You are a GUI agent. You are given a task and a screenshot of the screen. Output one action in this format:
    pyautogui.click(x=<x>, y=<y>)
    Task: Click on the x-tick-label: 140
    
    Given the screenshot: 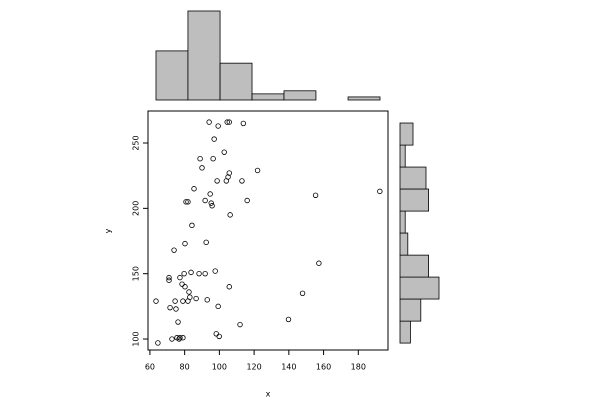 What is the action you would take?
    pyautogui.click(x=288, y=367)
    